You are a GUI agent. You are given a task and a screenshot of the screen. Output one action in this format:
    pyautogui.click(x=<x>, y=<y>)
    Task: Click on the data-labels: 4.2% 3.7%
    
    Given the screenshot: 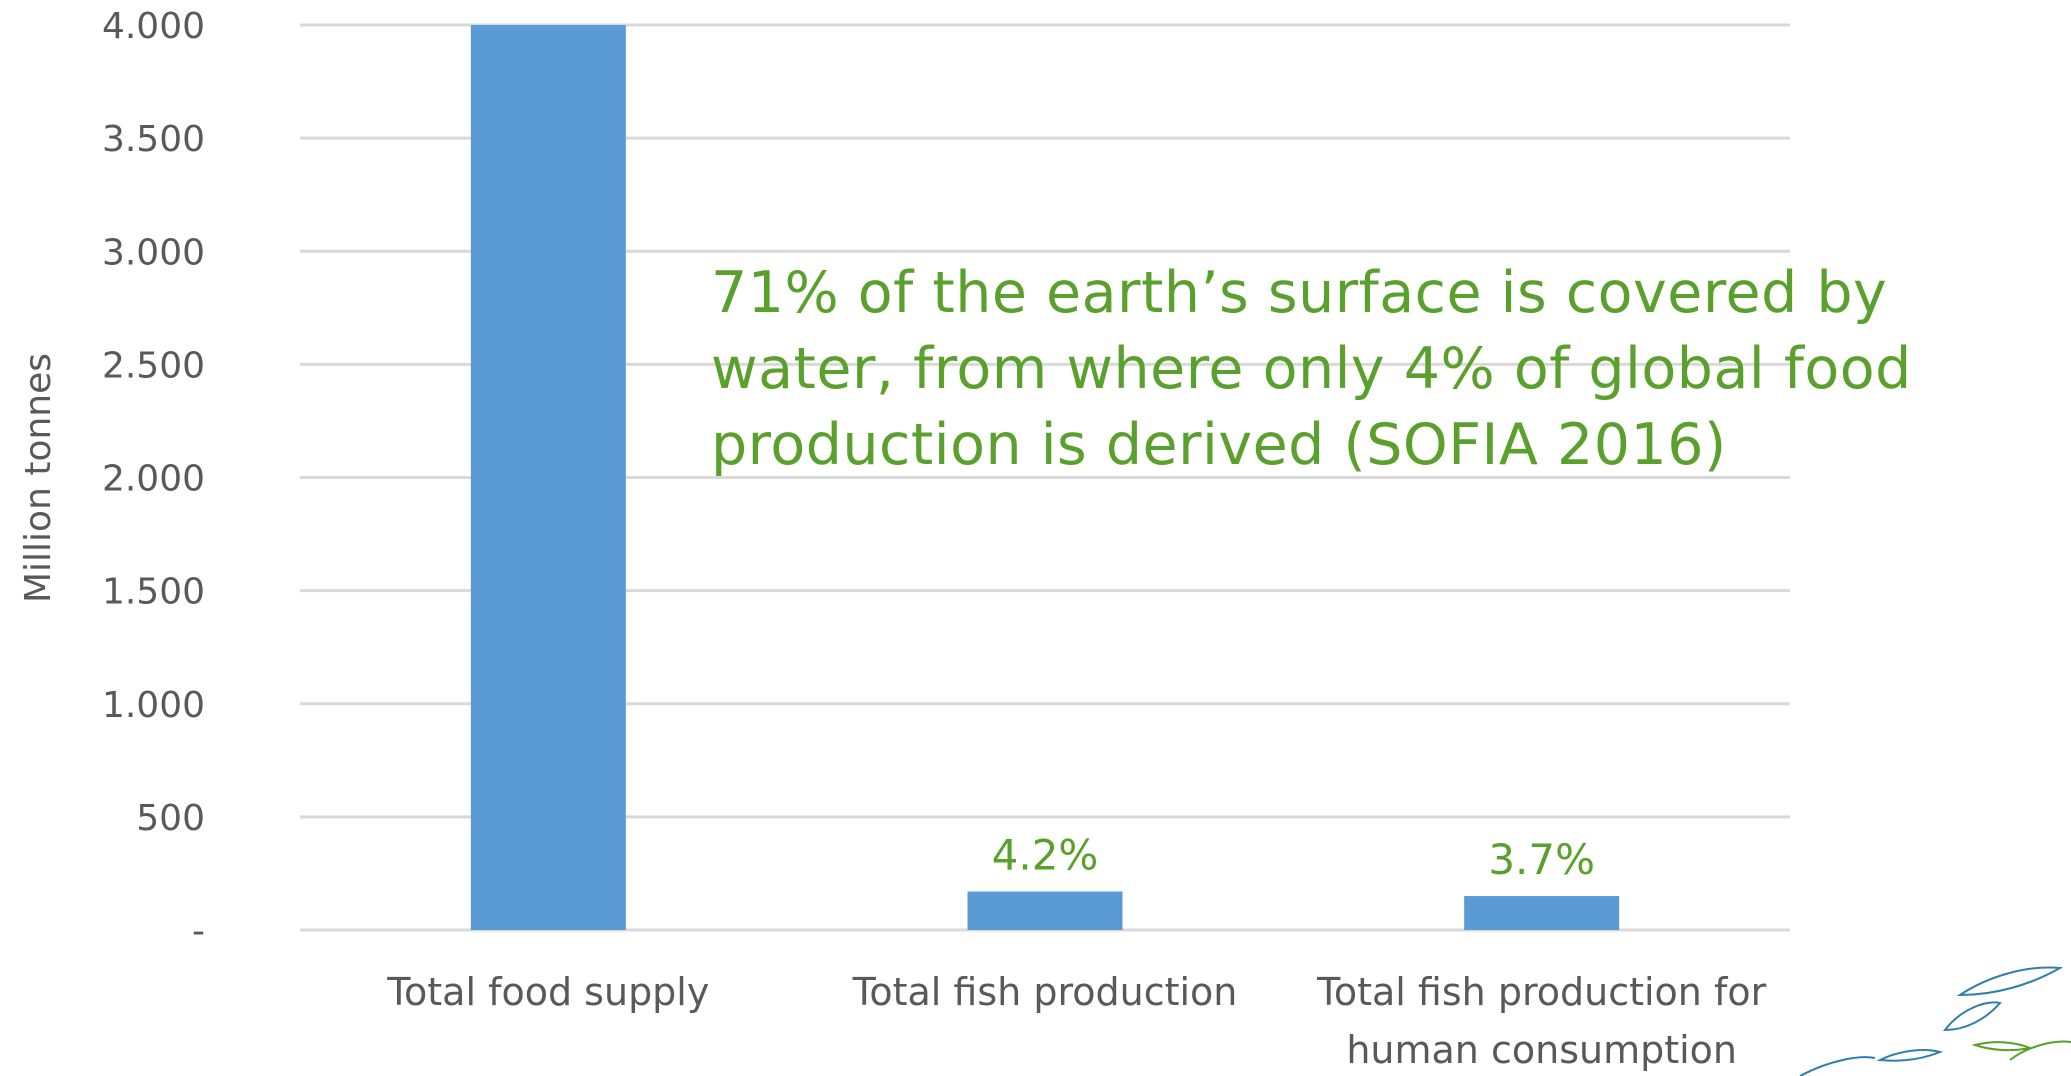 What is the action you would take?
    pyautogui.click(x=1293, y=858)
    